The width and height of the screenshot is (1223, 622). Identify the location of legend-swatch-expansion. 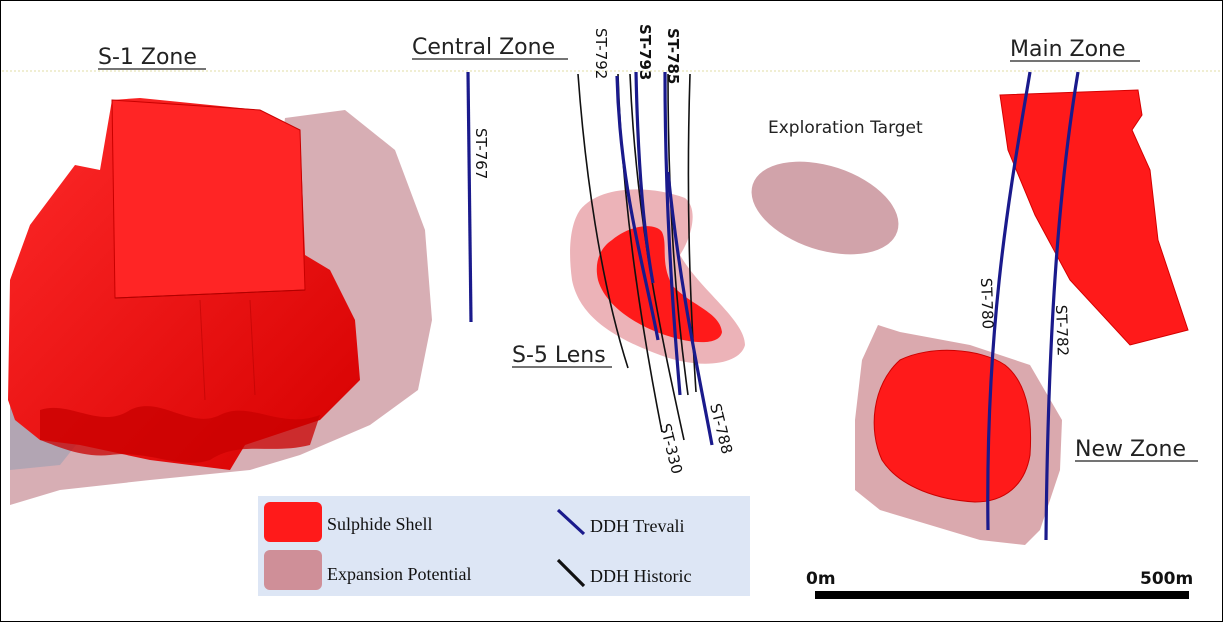
(293, 570).